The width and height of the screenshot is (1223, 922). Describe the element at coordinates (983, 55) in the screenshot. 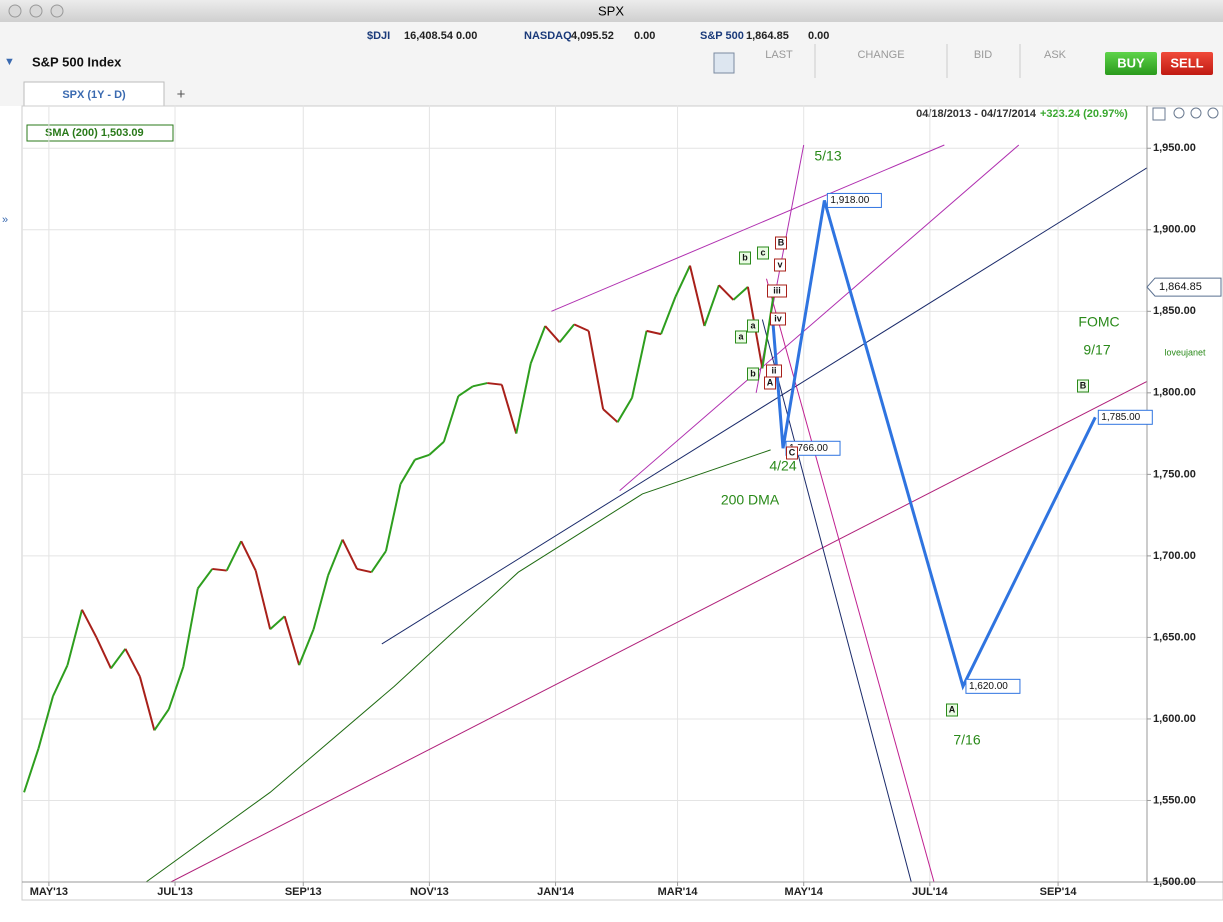

I see `column-header: BID` at that location.